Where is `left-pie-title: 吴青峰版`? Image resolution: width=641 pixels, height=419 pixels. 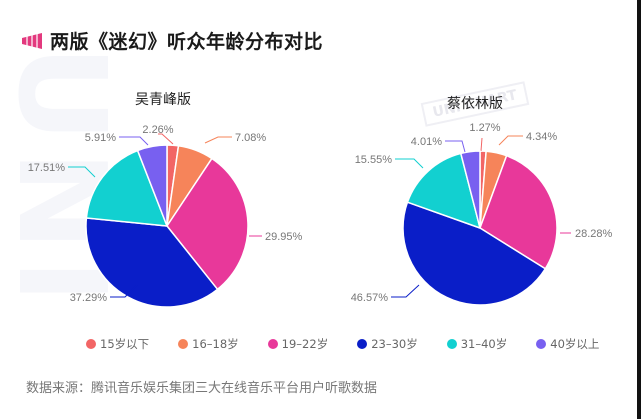
left-pie-title: 吴青峰版 is located at coordinates (163, 100).